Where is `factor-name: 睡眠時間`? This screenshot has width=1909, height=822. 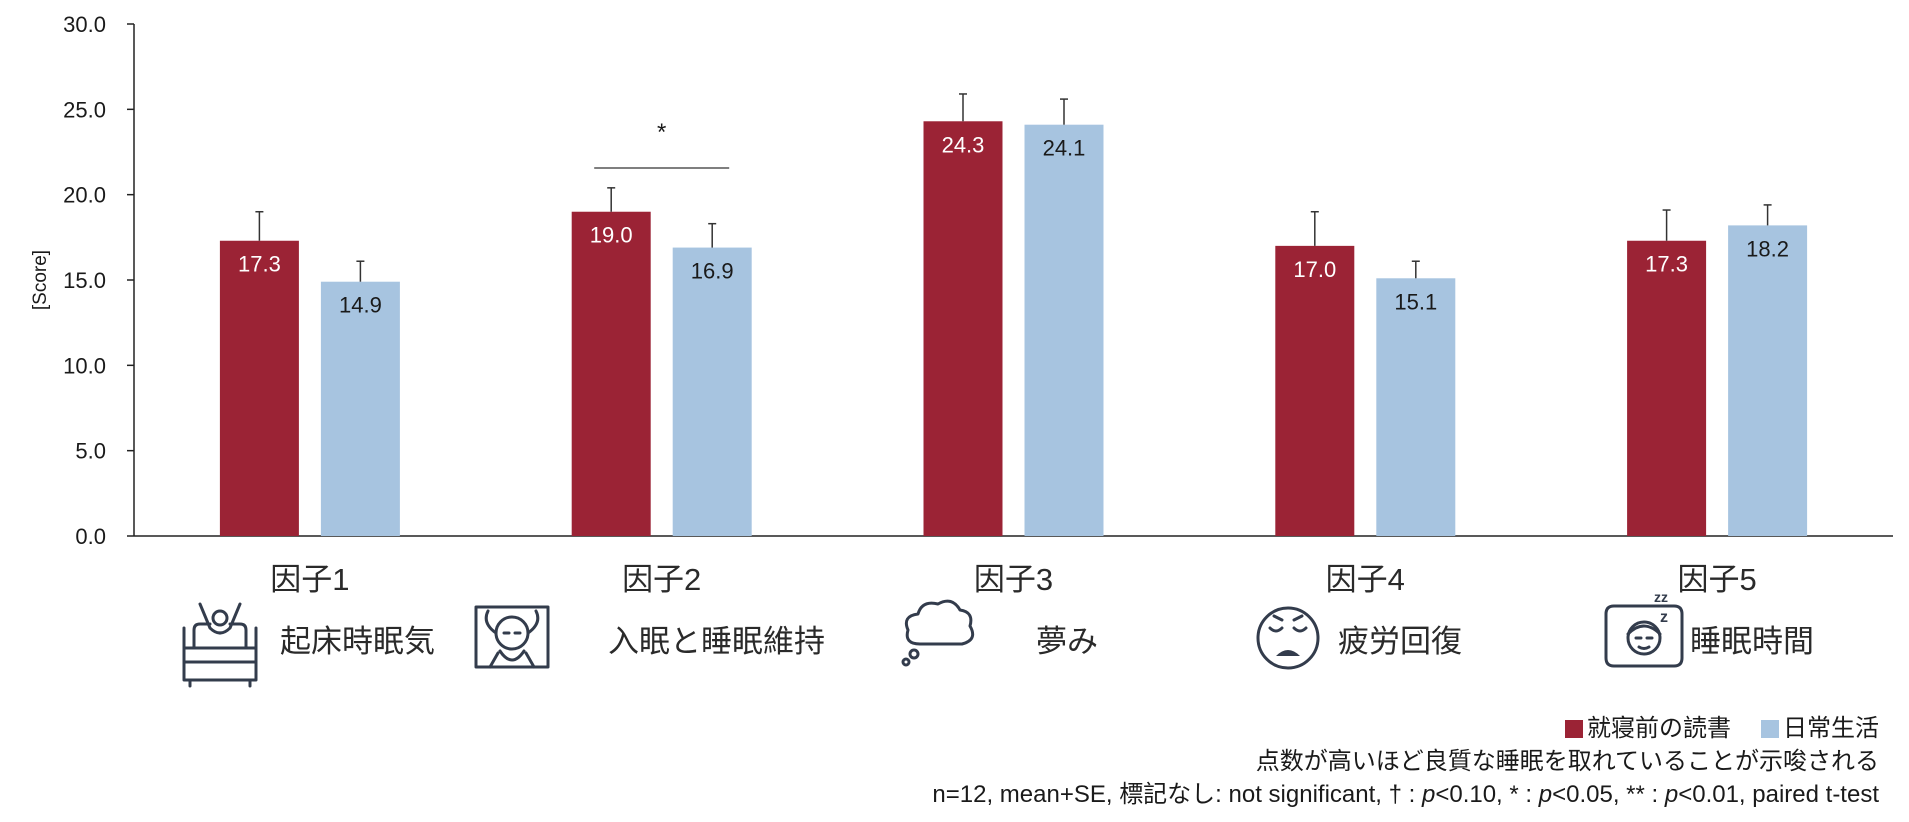
factor-name: 睡眠時間 is located at coordinates (1752, 641).